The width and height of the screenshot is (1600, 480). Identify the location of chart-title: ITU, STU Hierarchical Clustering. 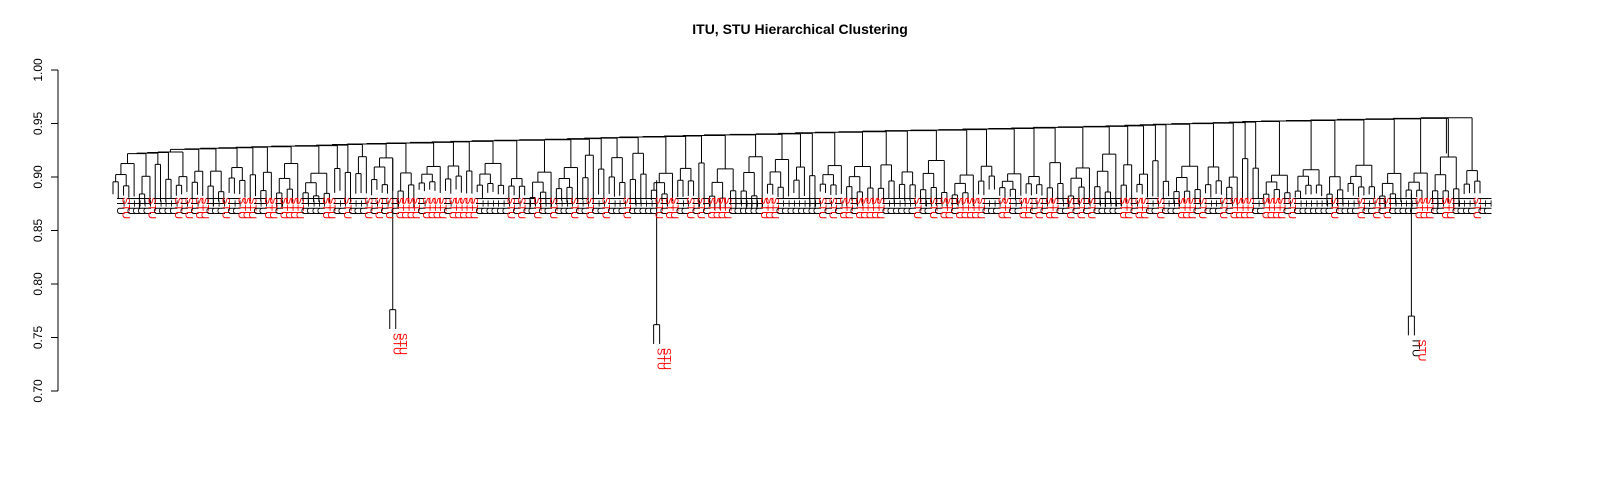
(800, 29).